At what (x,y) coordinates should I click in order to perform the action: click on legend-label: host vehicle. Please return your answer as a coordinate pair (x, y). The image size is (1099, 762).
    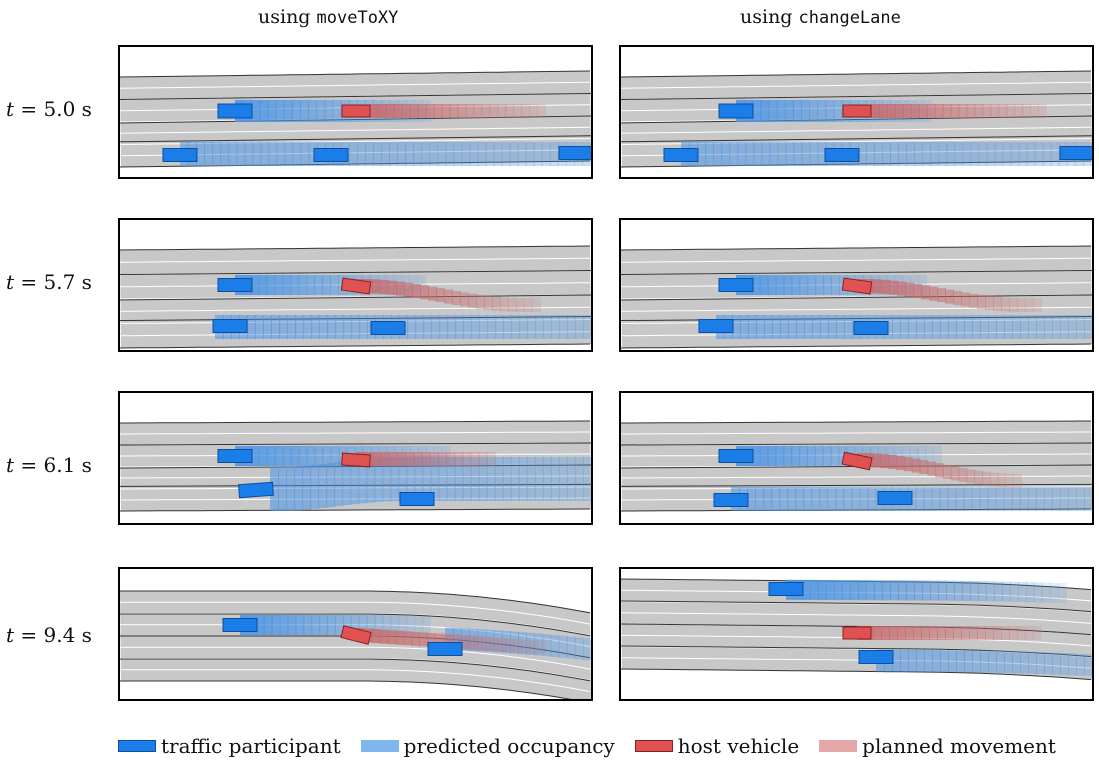
    Looking at the image, I should click on (738, 746).